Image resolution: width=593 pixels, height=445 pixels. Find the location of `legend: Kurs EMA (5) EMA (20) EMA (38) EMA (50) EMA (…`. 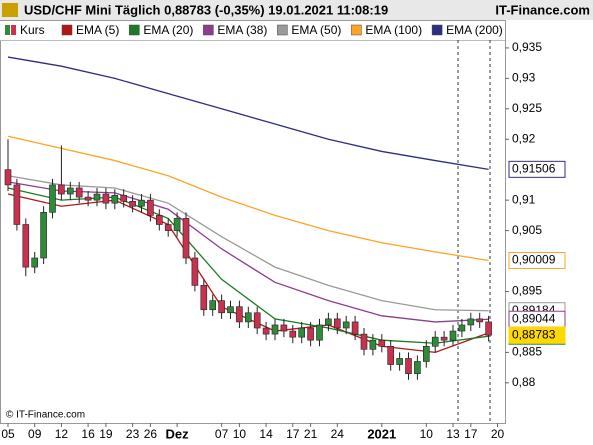

legend: Kurs EMA (5) EMA (20) EMA (38) EMA (50) EMA (… is located at coordinates (252, 30).